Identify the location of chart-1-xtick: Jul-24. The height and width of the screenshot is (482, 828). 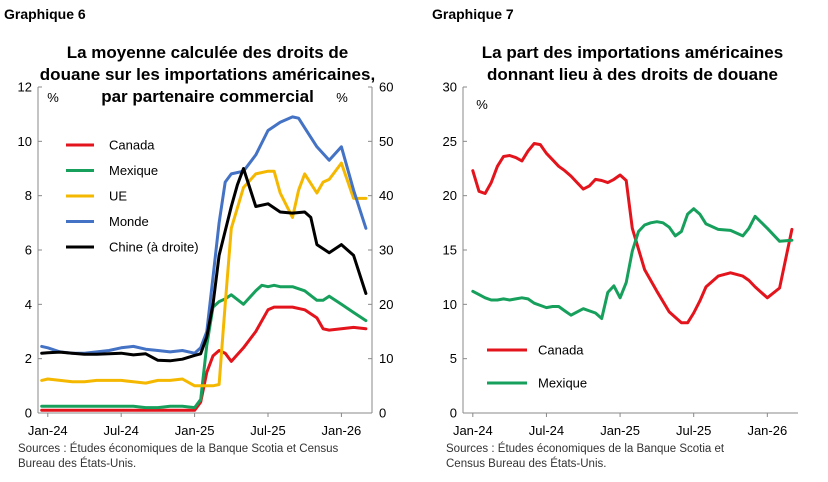
(120, 430).